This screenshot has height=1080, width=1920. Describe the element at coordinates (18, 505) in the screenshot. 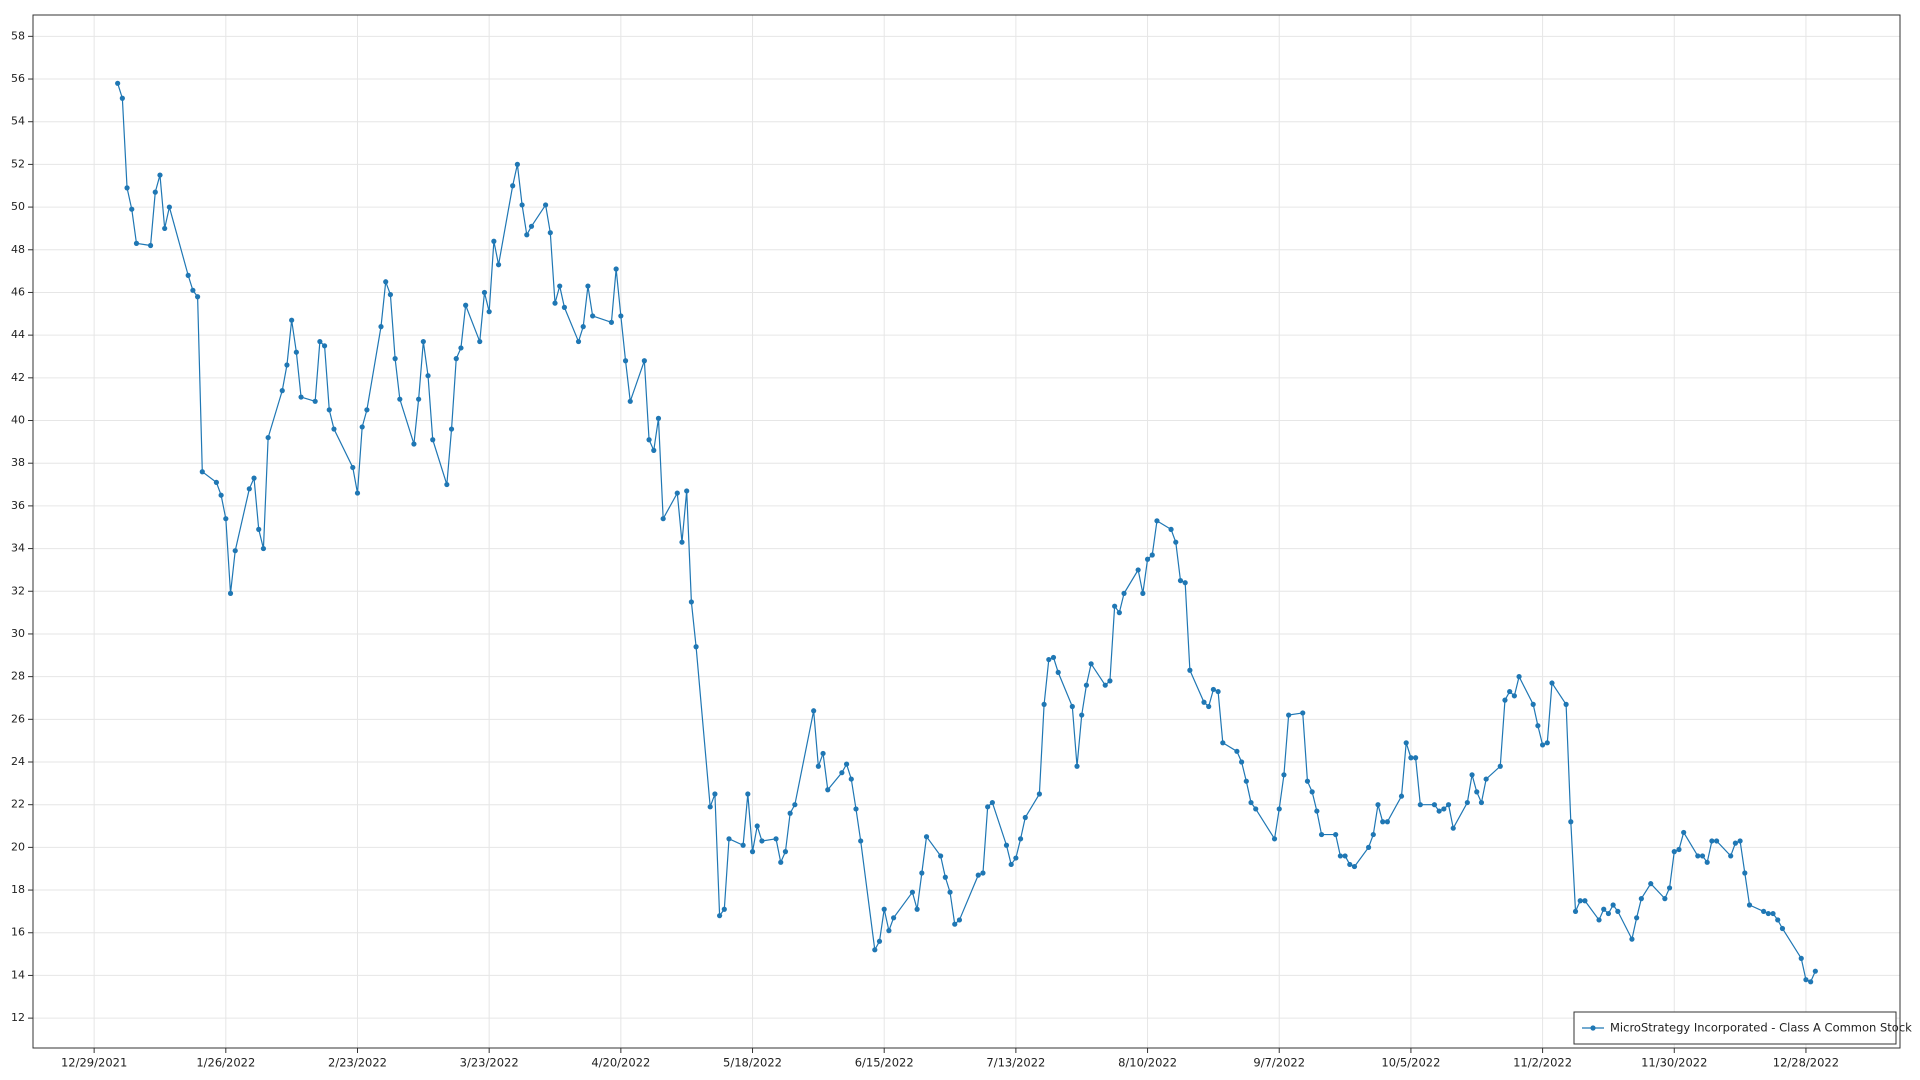

I see `y-tick-label: 36` at that location.